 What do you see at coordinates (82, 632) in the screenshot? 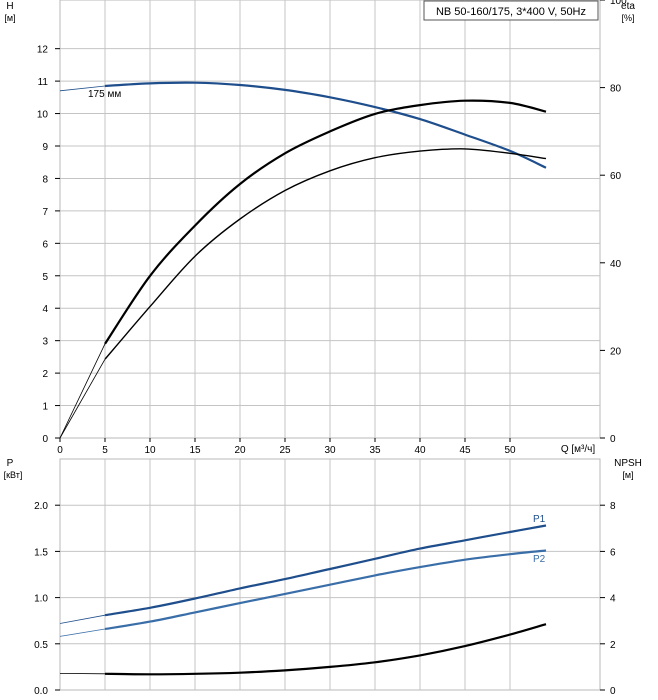
I see `power-series-1-extension` at bounding box center [82, 632].